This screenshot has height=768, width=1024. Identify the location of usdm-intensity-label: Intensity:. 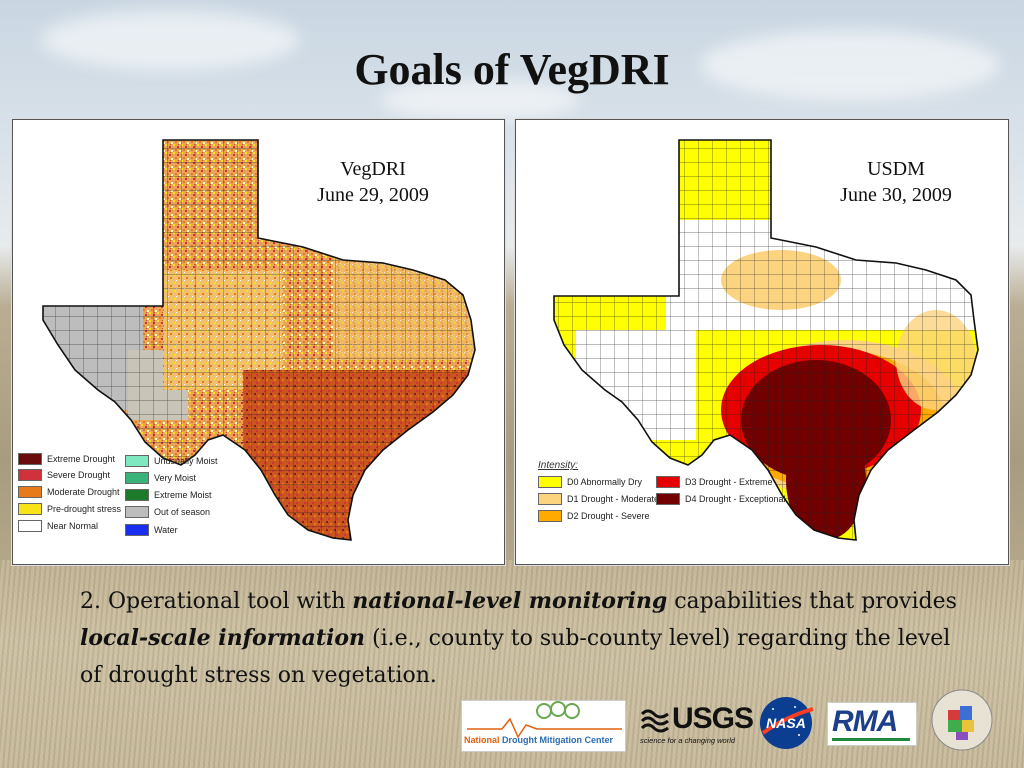
(558, 465).